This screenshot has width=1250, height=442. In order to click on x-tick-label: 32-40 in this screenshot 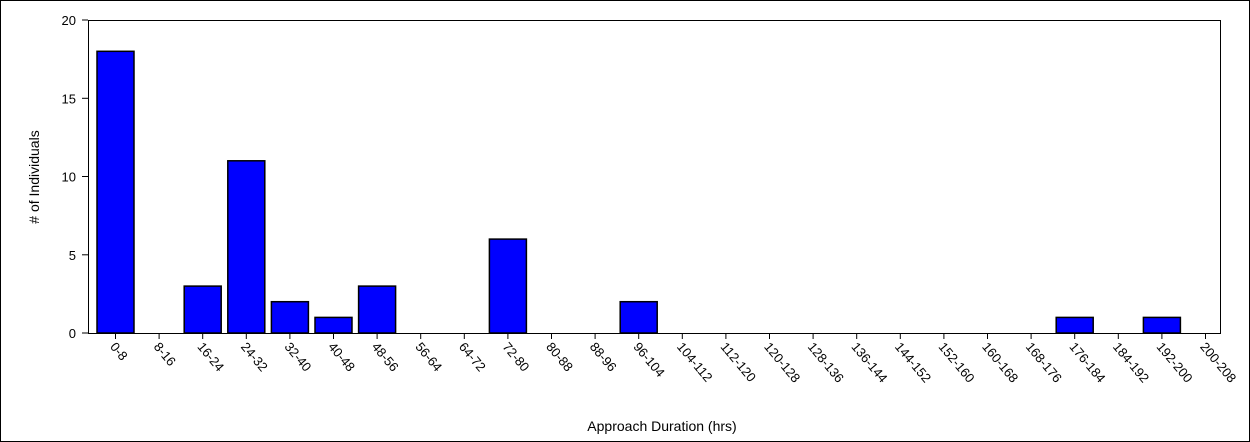, I will do `click(298, 356)`.